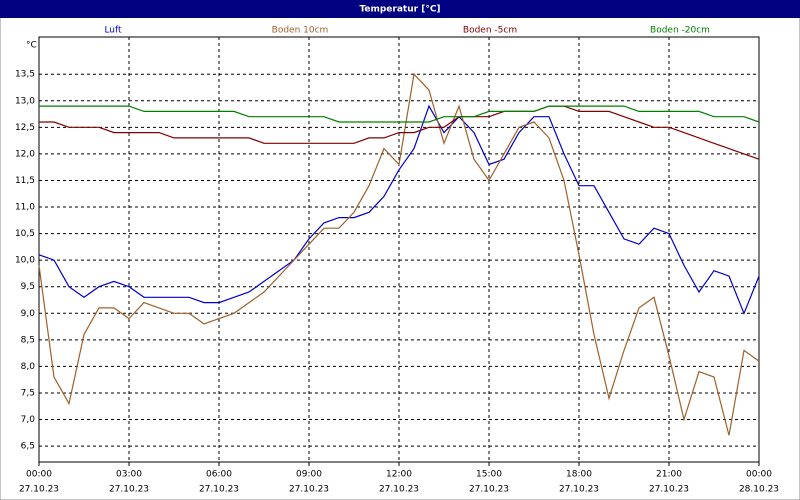  I want to click on x-tick-label: 15:00, so click(489, 475).